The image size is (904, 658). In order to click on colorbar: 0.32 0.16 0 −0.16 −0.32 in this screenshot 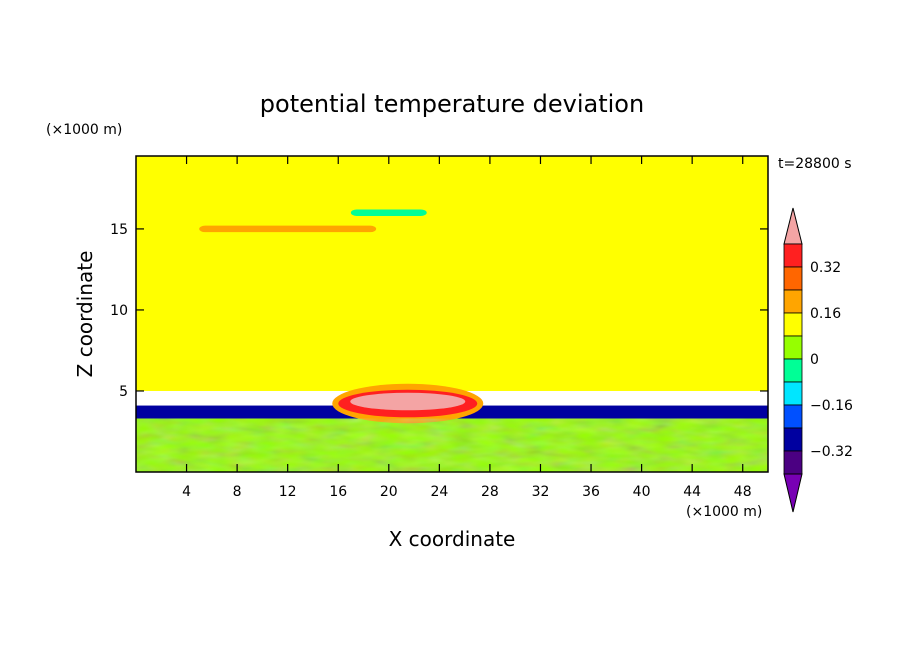, I will do `click(818, 360)`.